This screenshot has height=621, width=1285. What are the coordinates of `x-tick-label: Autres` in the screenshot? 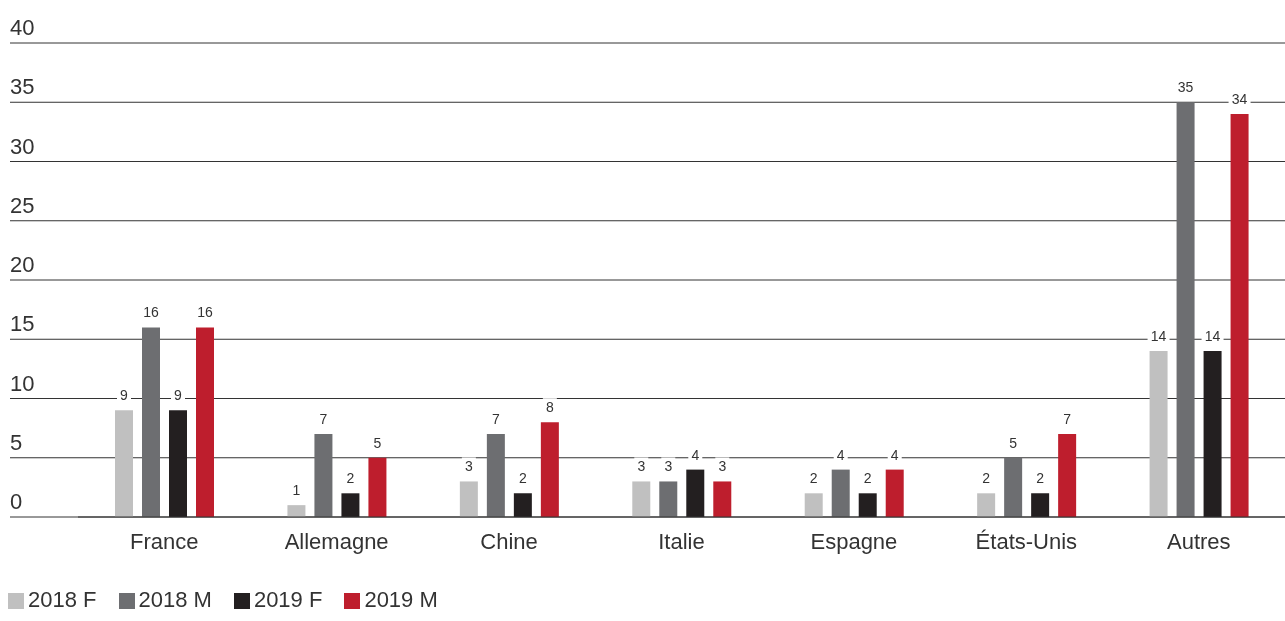 It's located at (1198, 541).